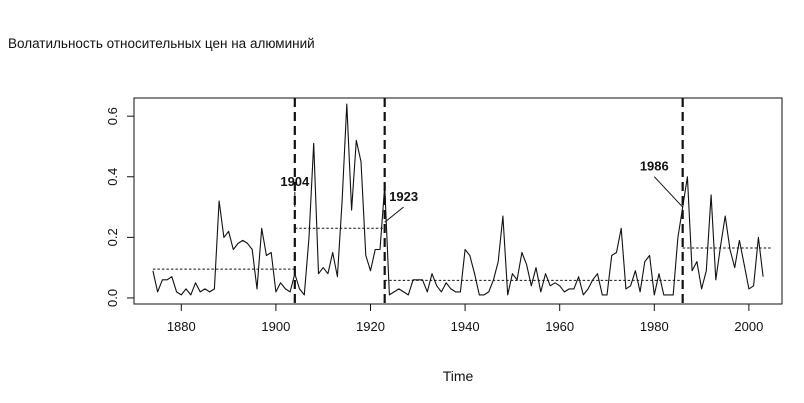 This screenshot has height=403, width=804. What do you see at coordinates (654, 166) in the screenshot?
I see `breakpoint-annotation-label: 1986` at bounding box center [654, 166].